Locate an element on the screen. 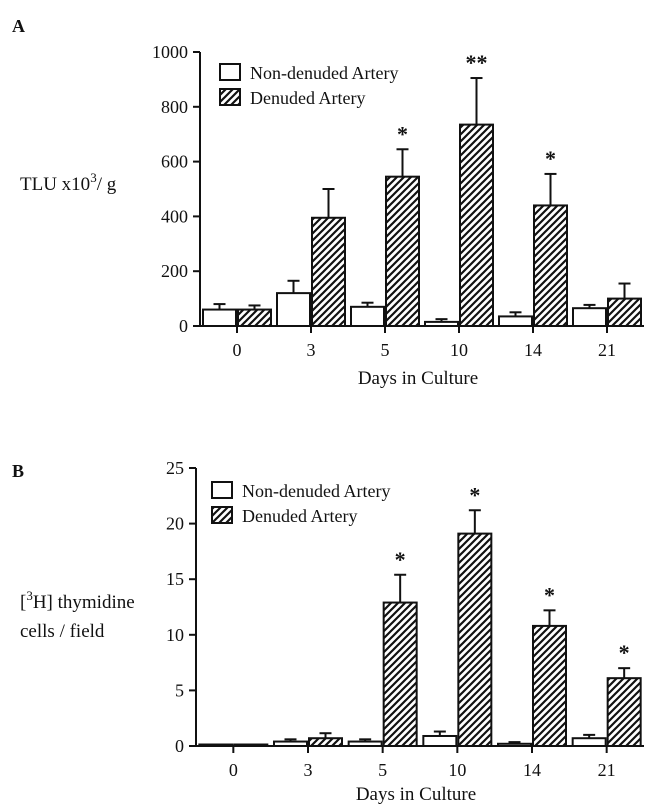  y-tick-label: 400 is located at coordinates (174, 216).